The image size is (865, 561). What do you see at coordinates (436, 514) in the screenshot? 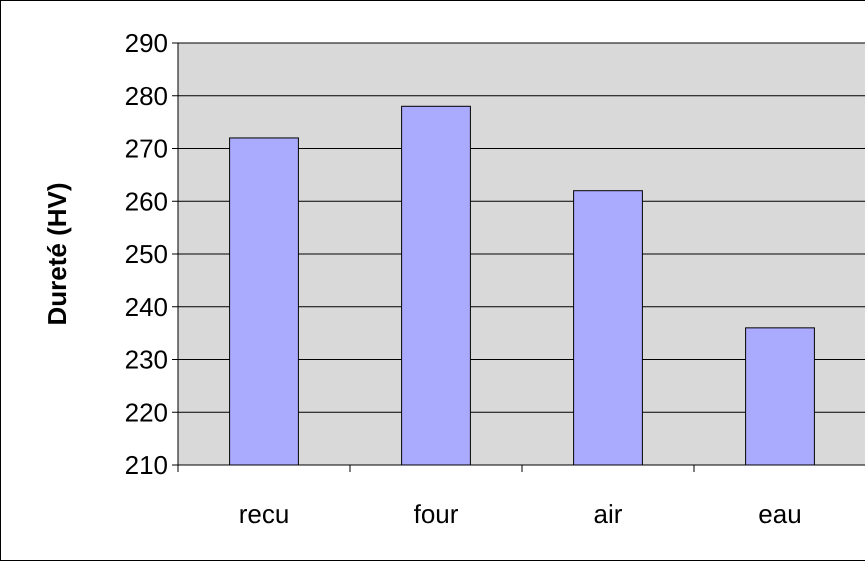
I see `x-tick-label: four` at bounding box center [436, 514].